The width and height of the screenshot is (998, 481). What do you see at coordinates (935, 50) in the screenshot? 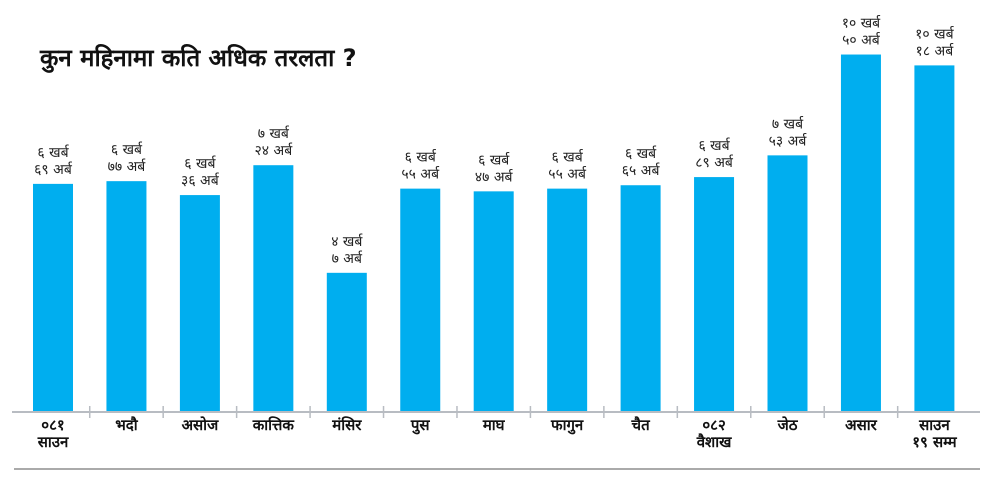
I see `data-label: १८ अर्ब` at bounding box center [935, 50].